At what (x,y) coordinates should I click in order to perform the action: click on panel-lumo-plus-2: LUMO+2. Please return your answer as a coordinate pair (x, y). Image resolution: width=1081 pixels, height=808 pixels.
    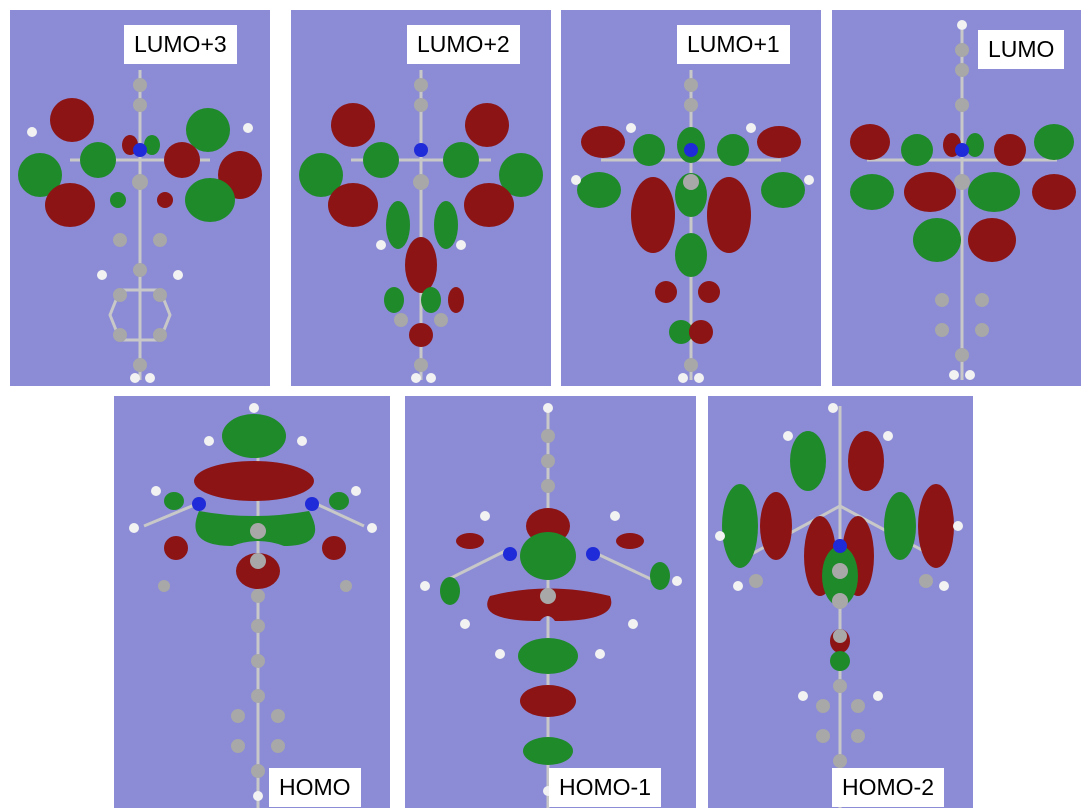
    Looking at the image, I should click on (421, 198).